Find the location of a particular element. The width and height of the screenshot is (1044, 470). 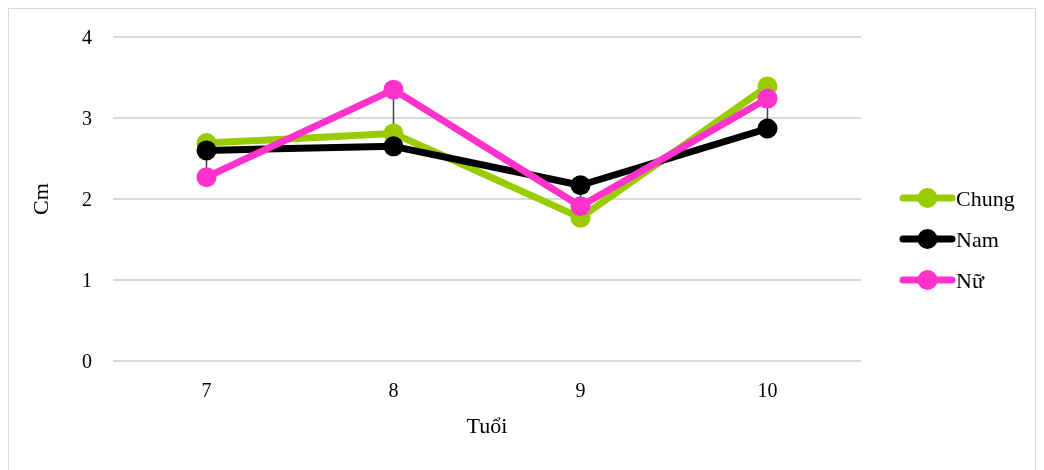

y-tick-label: 2 is located at coordinates (87, 199).